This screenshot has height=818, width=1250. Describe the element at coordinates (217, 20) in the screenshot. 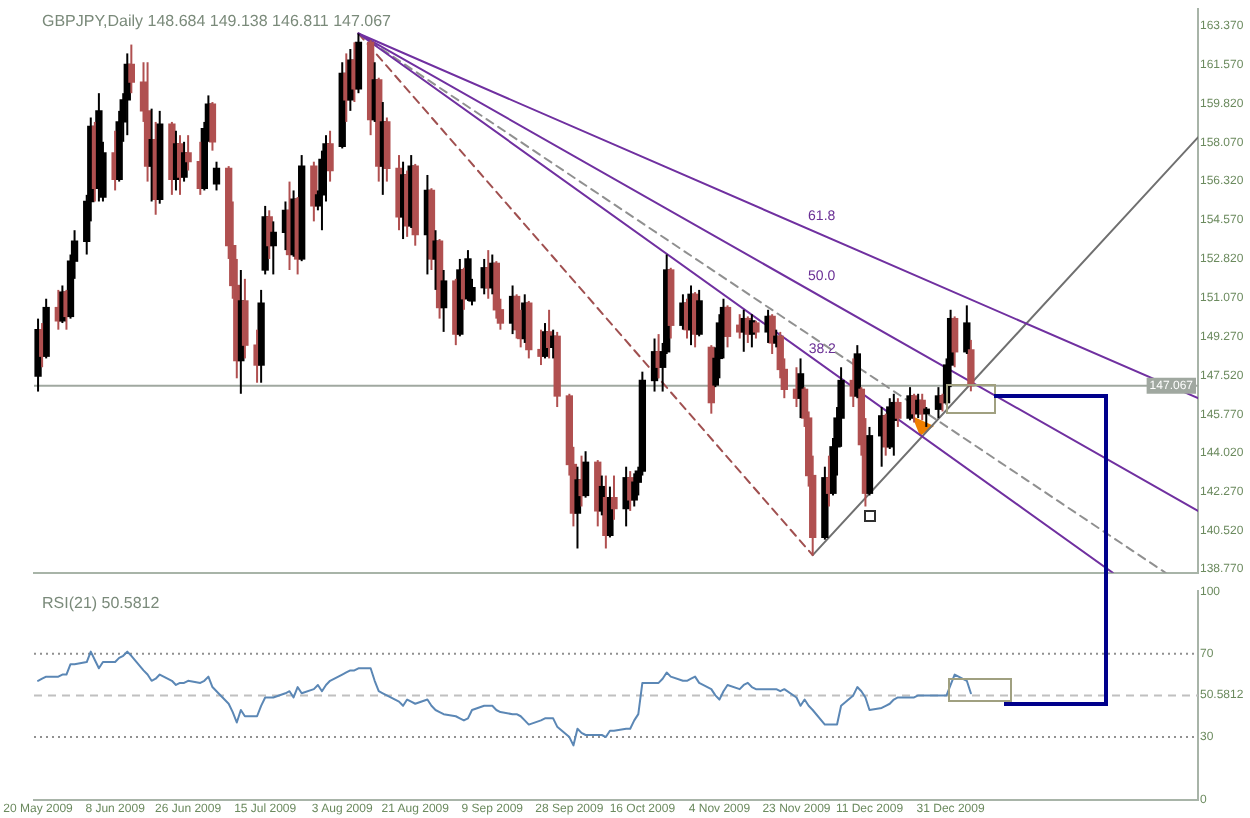

I see `chart-title: GBPJPY,Daily 148.684 149.138 146.811 147.067` at that location.